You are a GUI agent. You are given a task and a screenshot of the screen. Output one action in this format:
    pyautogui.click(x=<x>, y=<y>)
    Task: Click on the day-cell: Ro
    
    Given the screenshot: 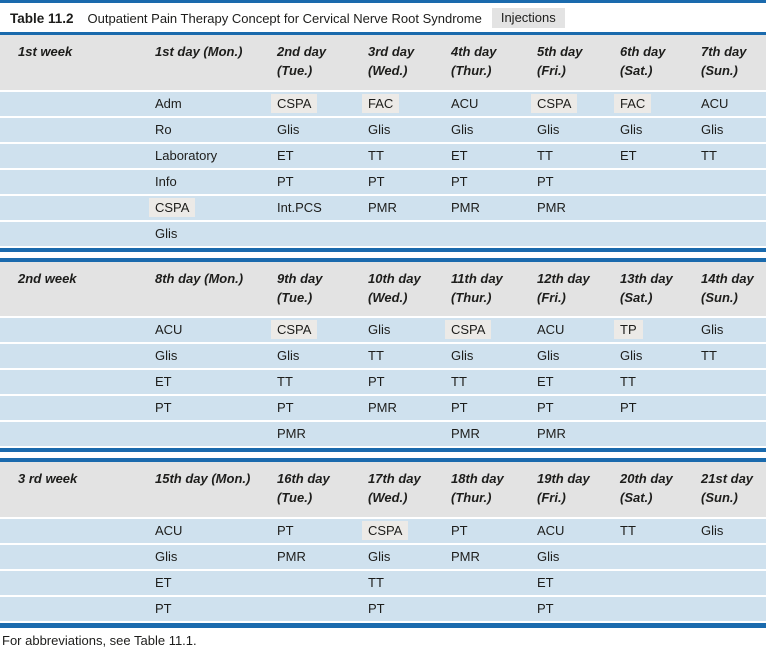 What is the action you would take?
    pyautogui.click(x=163, y=129)
    